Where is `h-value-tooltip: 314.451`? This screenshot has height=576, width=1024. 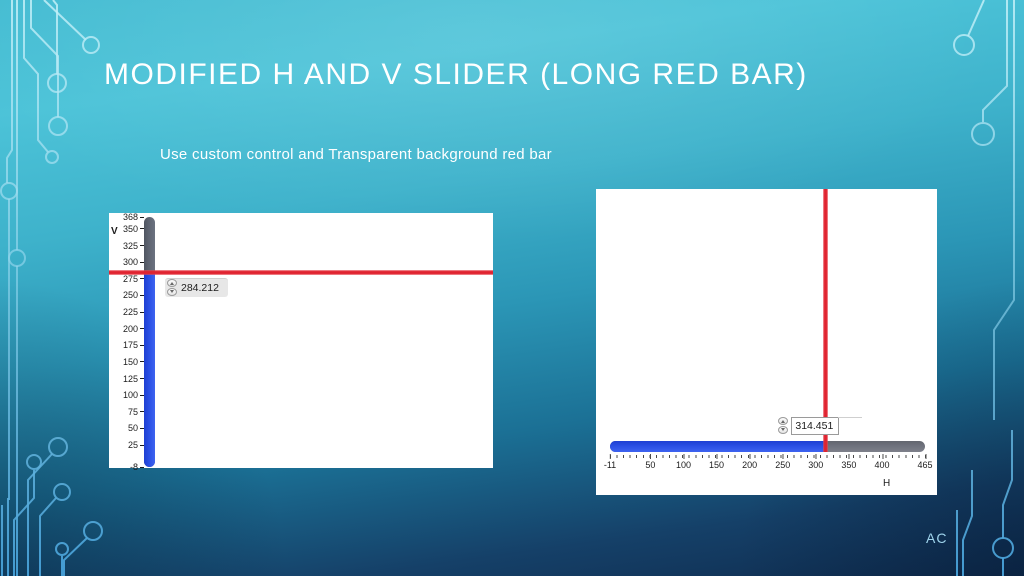 h-value-tooltip: 314.451 is located at coordinates (820, 425).